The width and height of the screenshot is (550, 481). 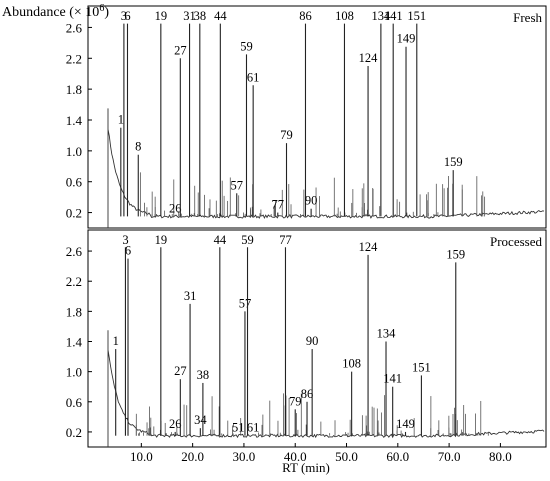 I want to click on panel-label: Processed, so click(x=516, y=241).